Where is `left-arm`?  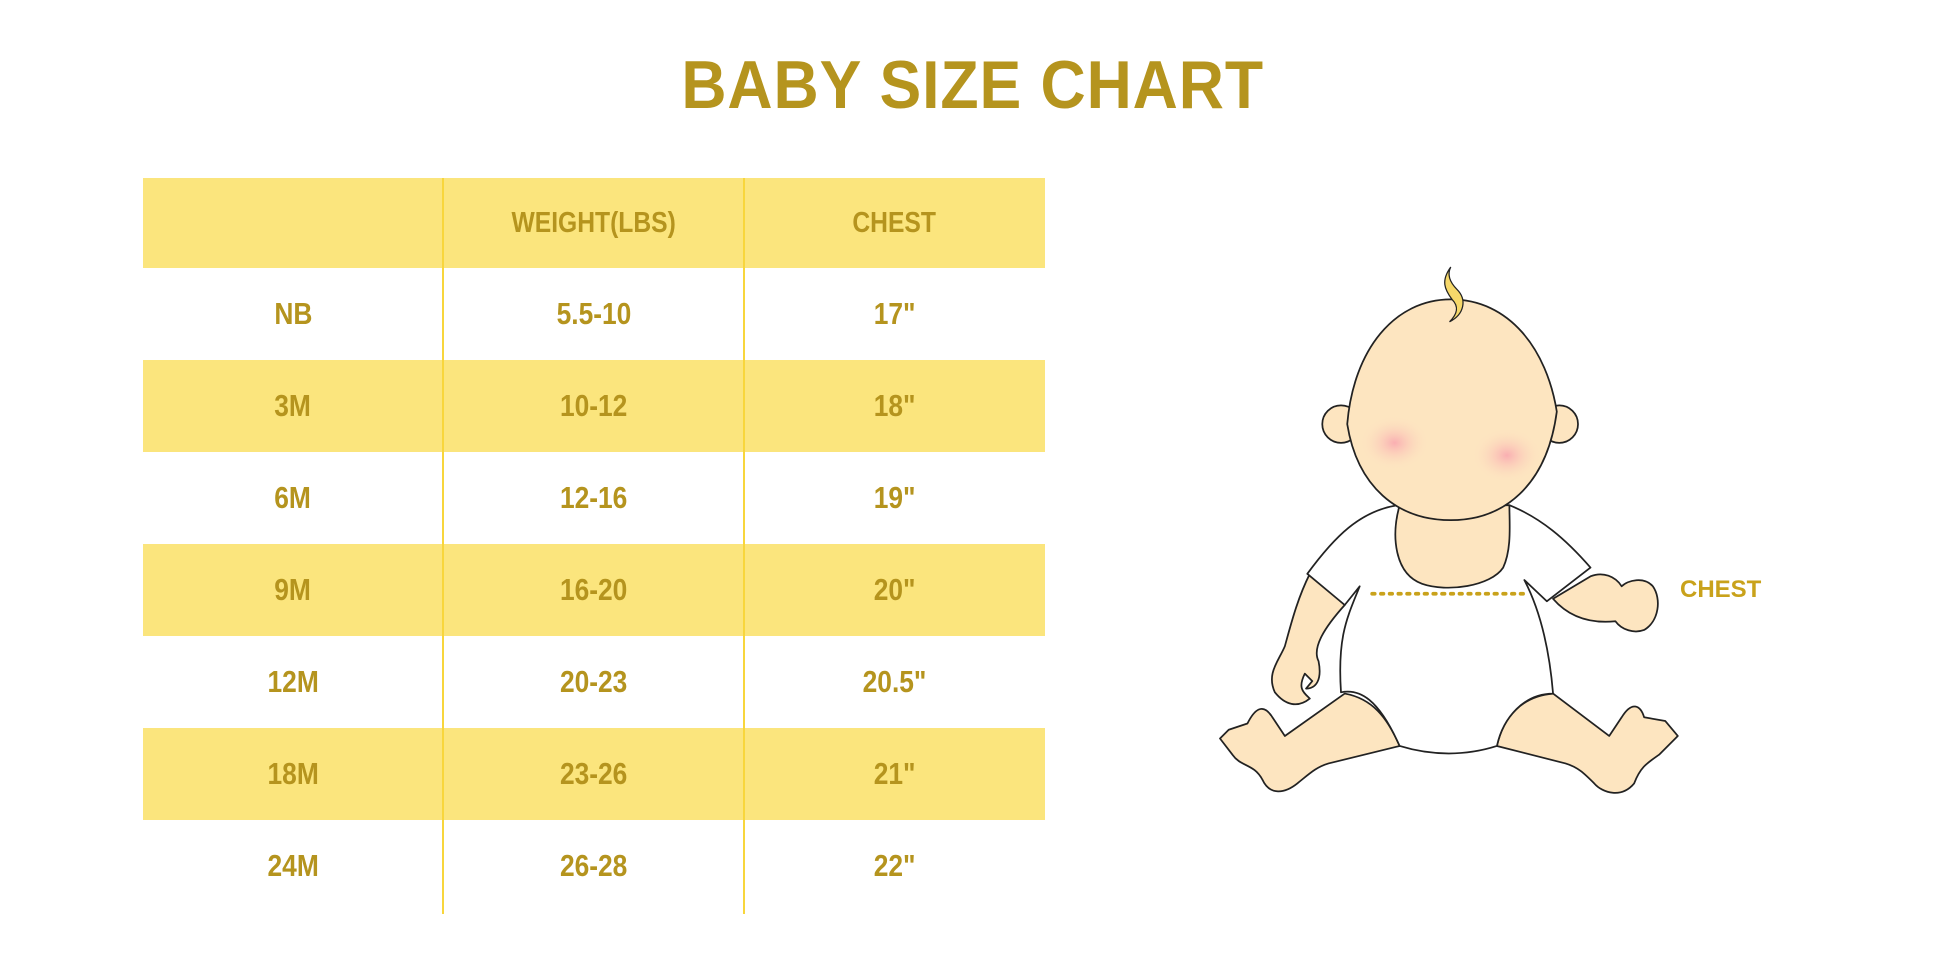 left-arm is located at coordinates (1308, 639).